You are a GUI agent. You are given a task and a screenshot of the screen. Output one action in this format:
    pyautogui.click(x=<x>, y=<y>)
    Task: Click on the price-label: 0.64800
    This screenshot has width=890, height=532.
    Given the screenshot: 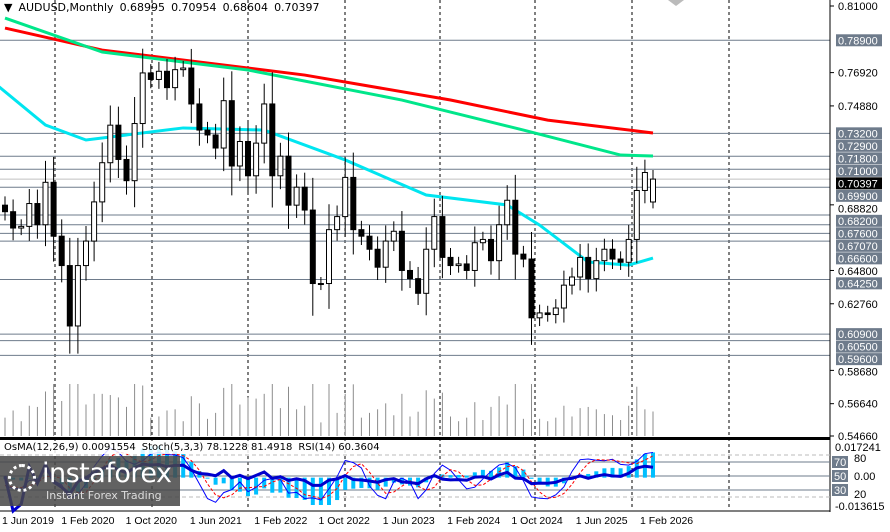 What is the action you would take?
    pyautogui.click(x=858, y=272)
    